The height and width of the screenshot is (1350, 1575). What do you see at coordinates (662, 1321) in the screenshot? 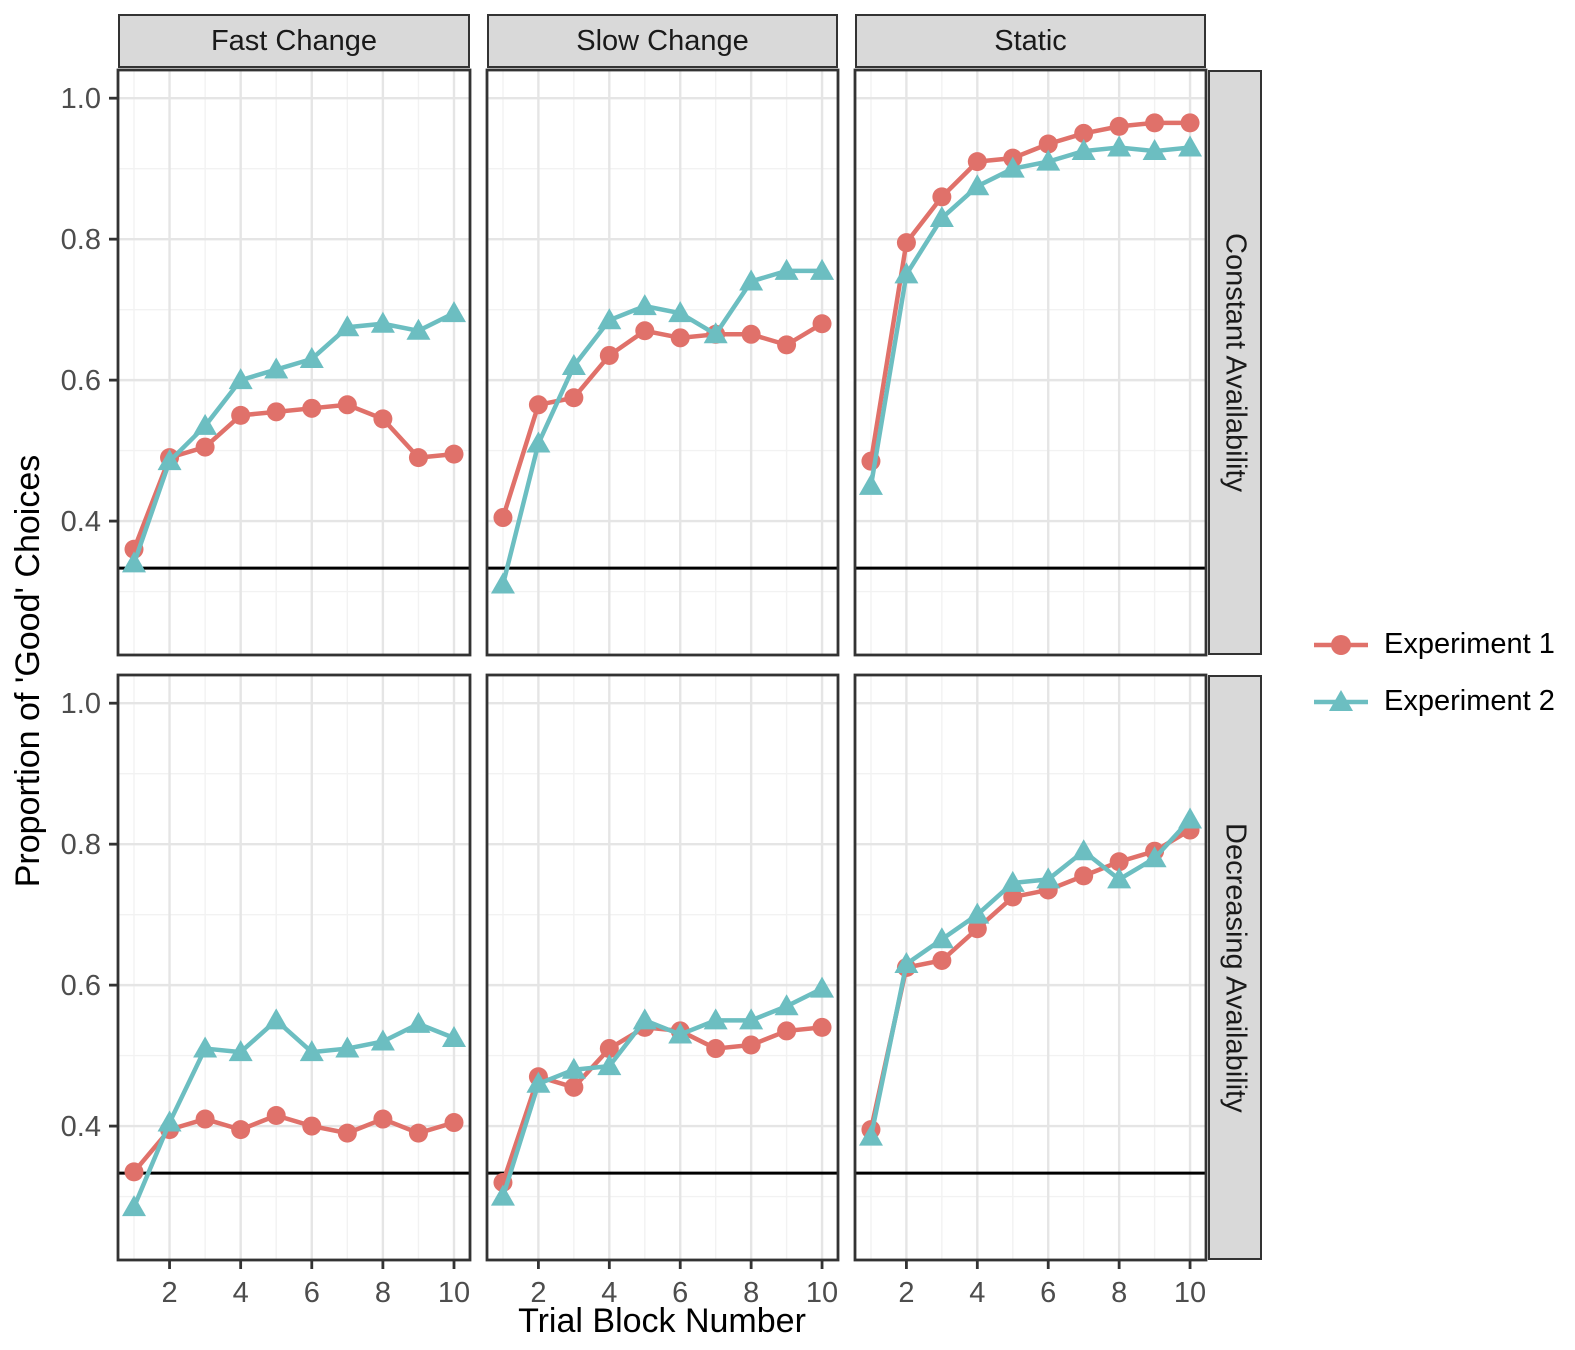
I see `x-axis-title: Trial Block Number` at bounding box center [662, 1321].